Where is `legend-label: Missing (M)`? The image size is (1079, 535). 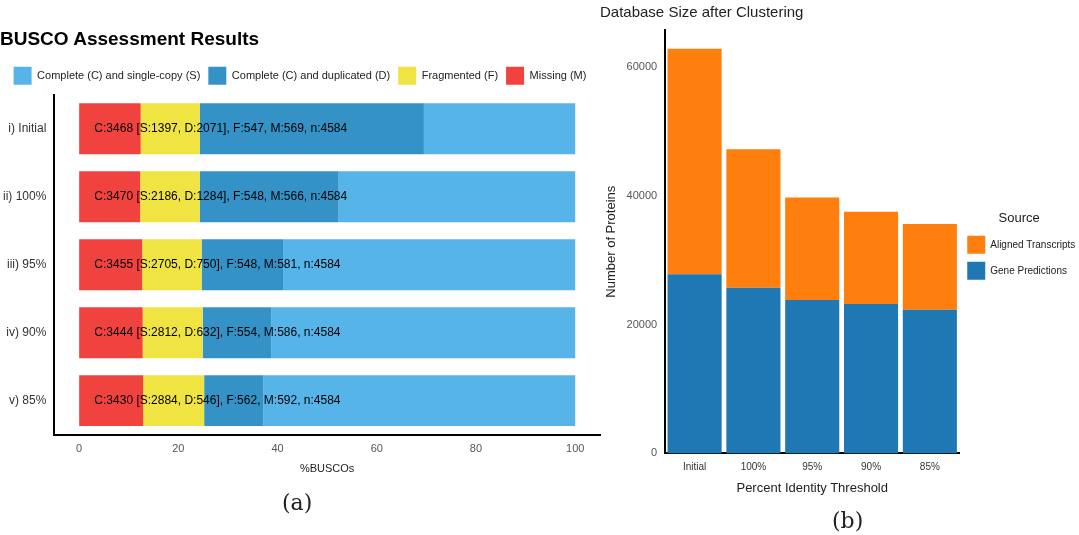
legend-label: Missing (M) is located at coordinates (558, 74).